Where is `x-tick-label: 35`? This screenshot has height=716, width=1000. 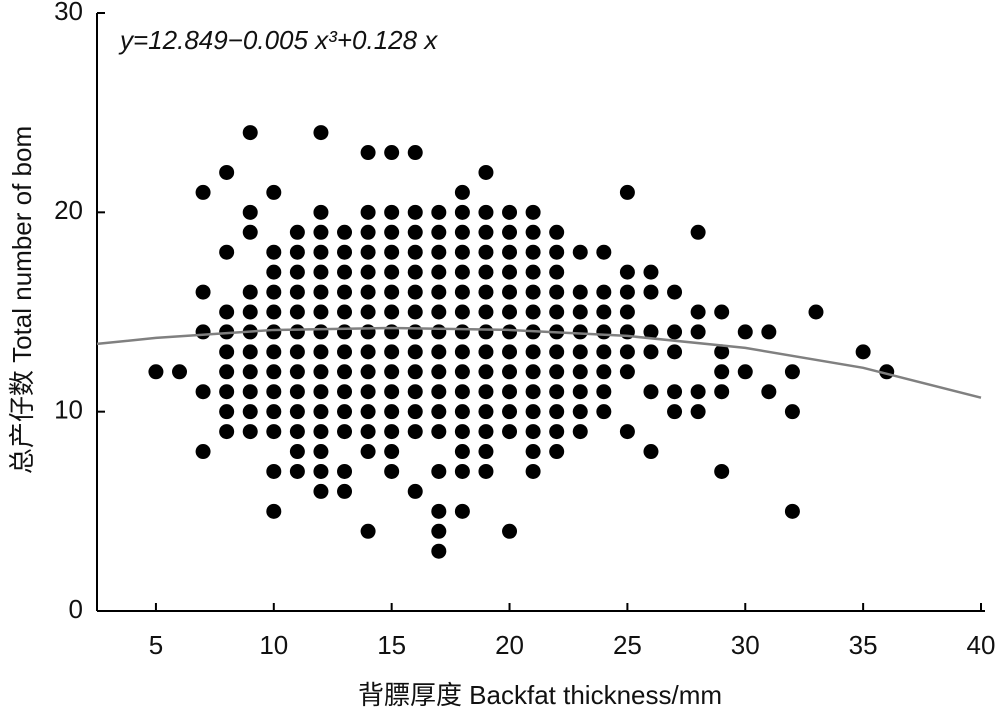
x-tick-label: 35 is located at coordinates (863, 645).